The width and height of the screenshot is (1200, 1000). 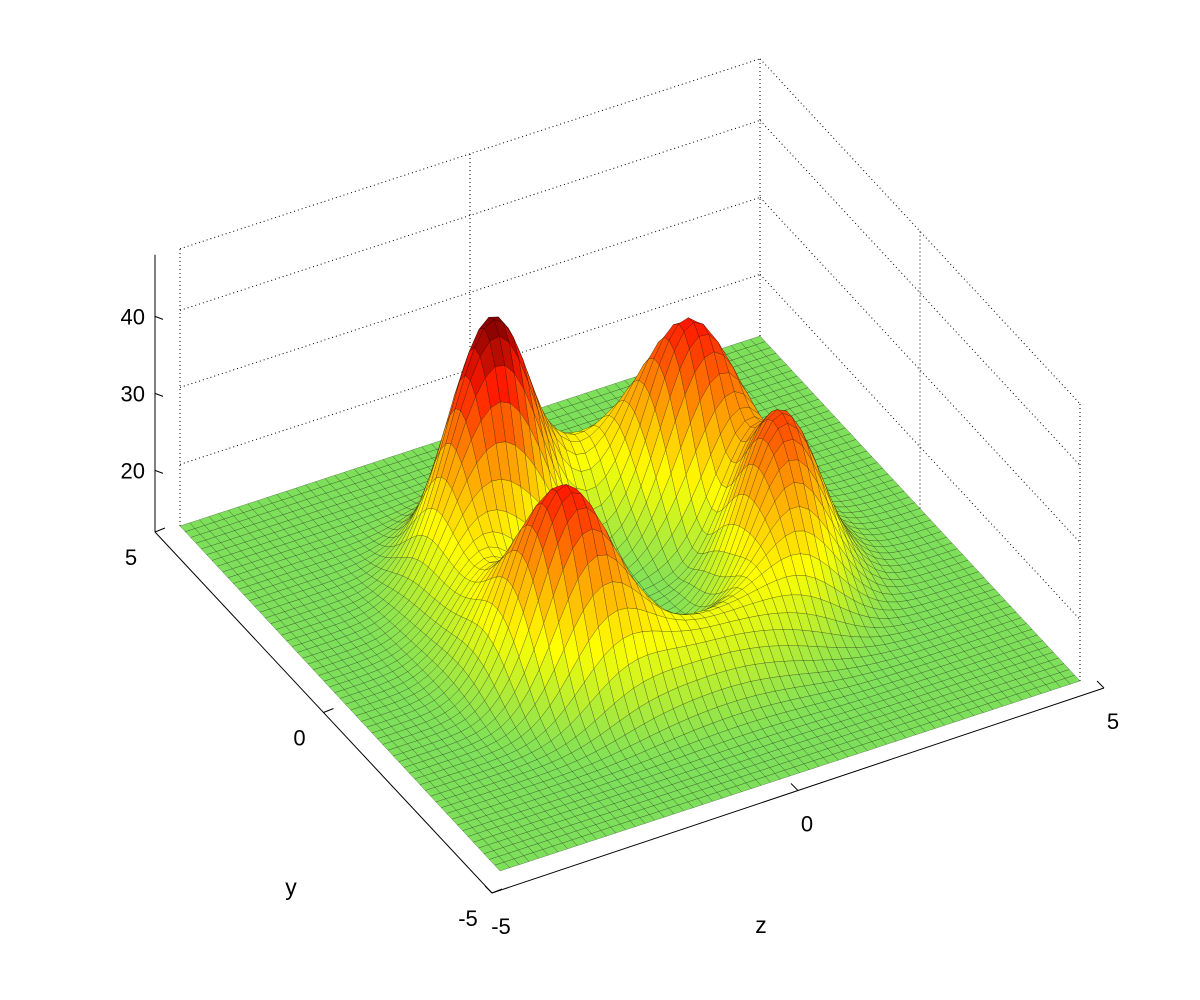 What do you see at coordinates (133, 393) in the screenshot?
I see `z-tick-label: 30` at bounding box center [133, 393].